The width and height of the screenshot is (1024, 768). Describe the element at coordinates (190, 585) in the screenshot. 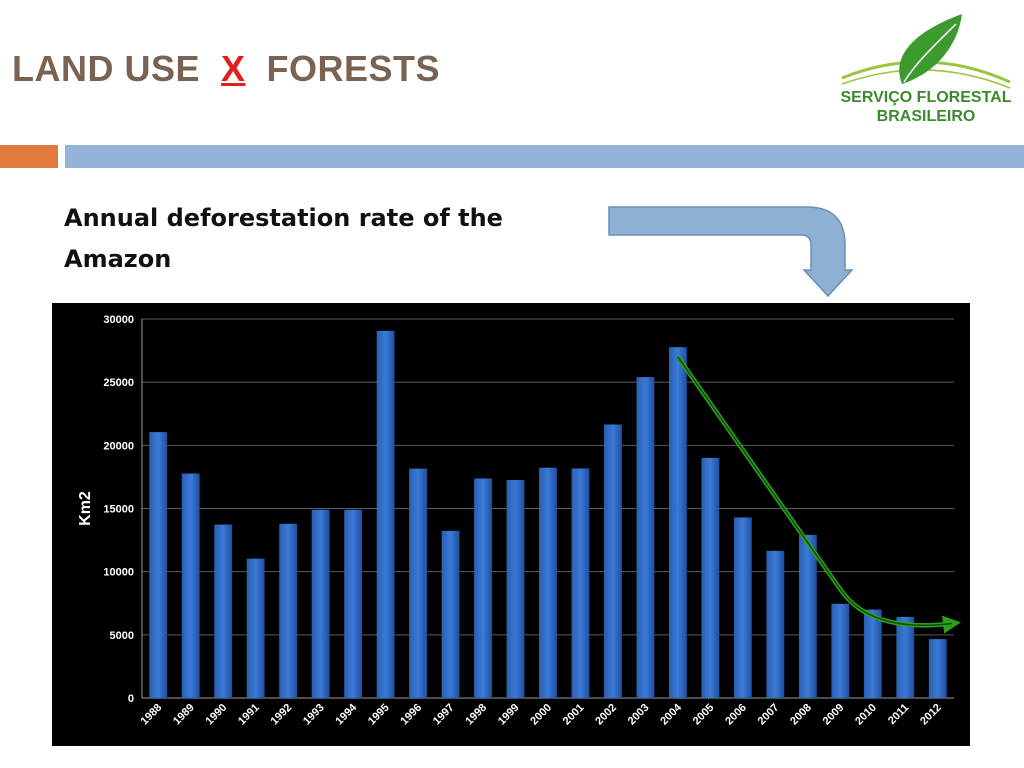

I see `bar-1989` at that location.